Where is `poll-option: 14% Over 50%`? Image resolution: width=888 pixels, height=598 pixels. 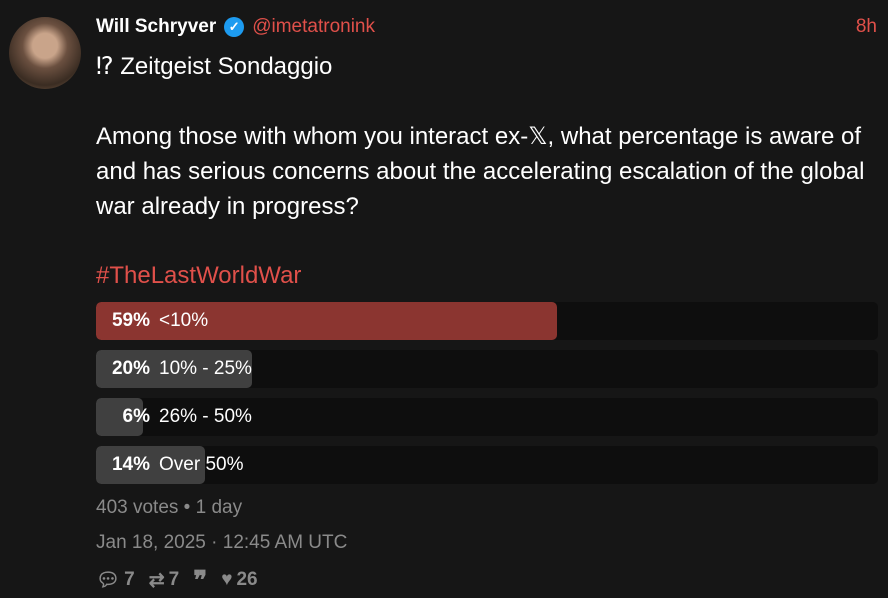
poll-option: 14% Over 50% is located at coordinates (487, 465).